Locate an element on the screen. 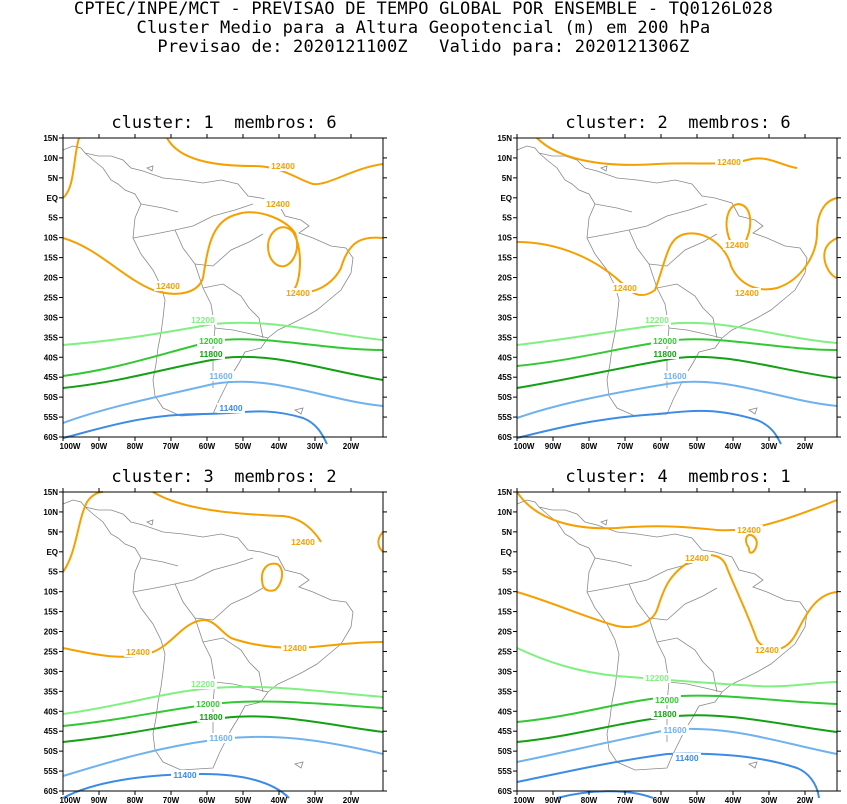 This screenshot has height=804, width=847. lon-label: 90W is located at coordinates (553, 800).